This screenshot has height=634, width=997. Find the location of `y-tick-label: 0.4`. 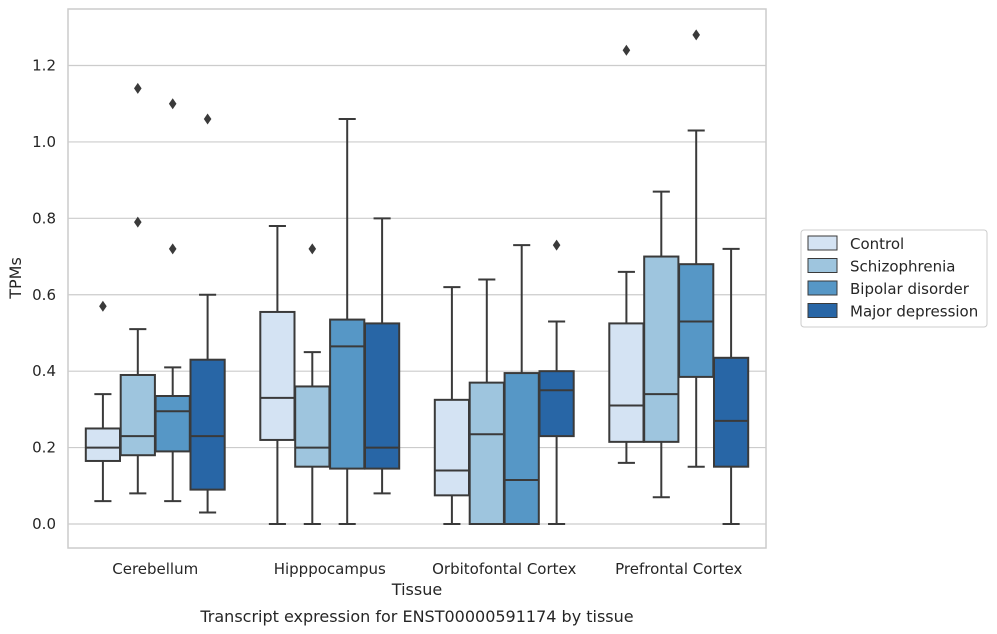

y-tick-label: 0.4 is located at coordinates (44, 371).